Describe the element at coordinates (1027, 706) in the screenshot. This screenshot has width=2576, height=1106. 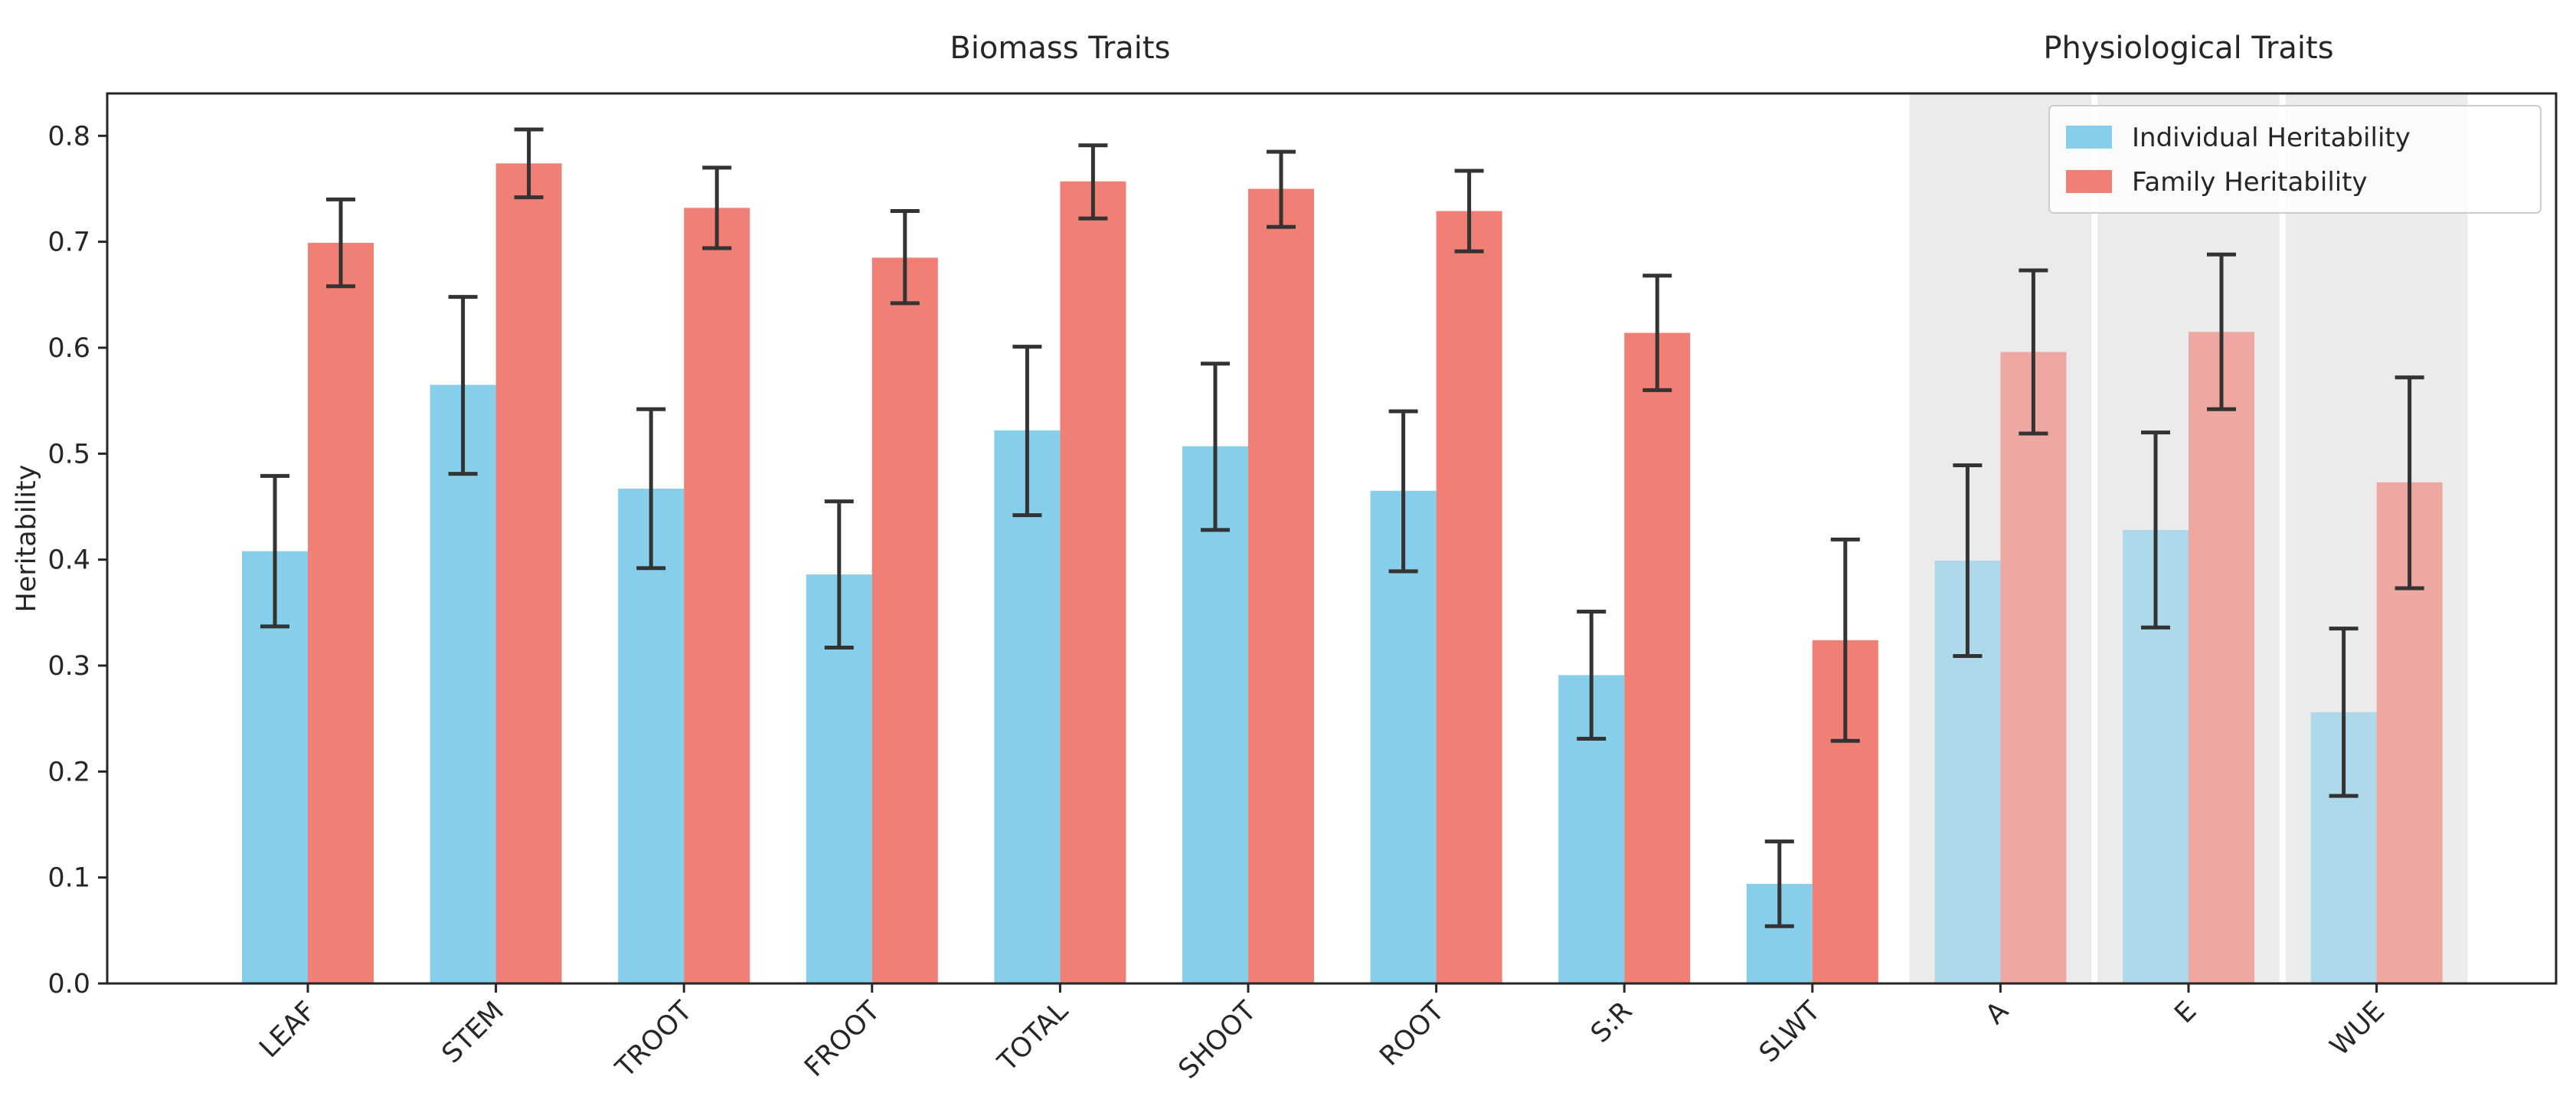
I see `bar-individual-heritability-total` at that location.